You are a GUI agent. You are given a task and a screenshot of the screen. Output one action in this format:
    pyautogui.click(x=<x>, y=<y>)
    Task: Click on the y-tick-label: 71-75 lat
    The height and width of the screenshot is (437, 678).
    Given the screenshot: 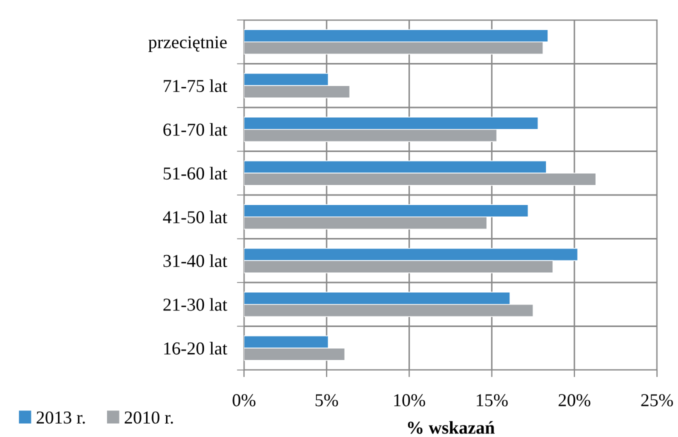 What is the action you would take?
    pyautogui.click(x=196, y=85)
    